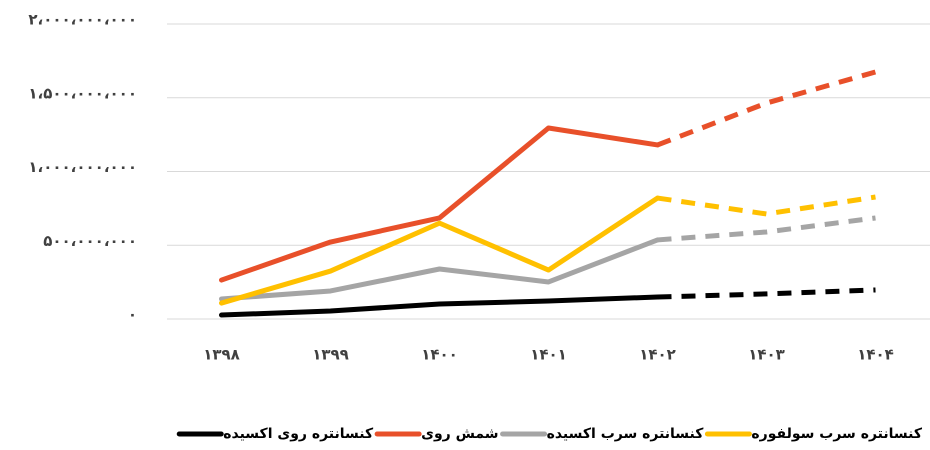 The width and height of the screenshot is (930, 450). What do you see at coordinates (439, 355) in the screenshot?
I see `x-tick-label: ۱۴۰۰` at bounding box center [439, 355].